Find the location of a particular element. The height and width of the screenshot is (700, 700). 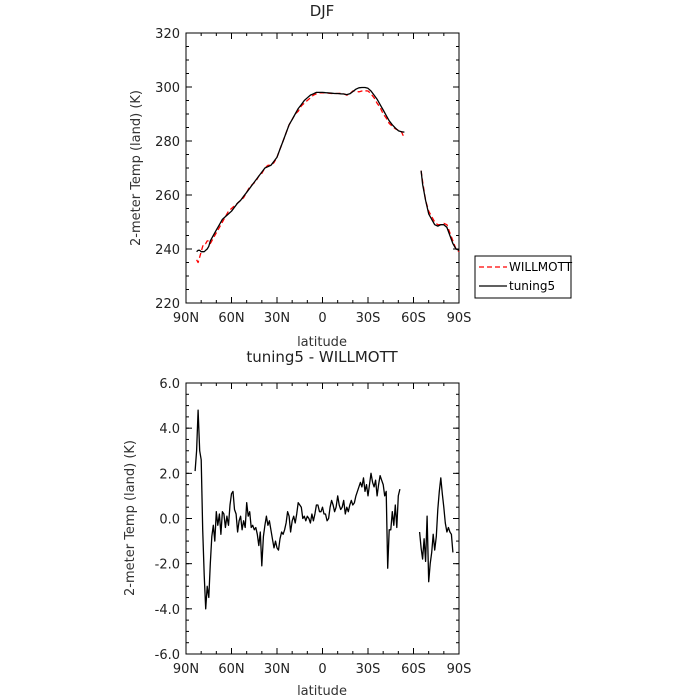

y-tick-label: 240 is located at coordinates (167, 250).